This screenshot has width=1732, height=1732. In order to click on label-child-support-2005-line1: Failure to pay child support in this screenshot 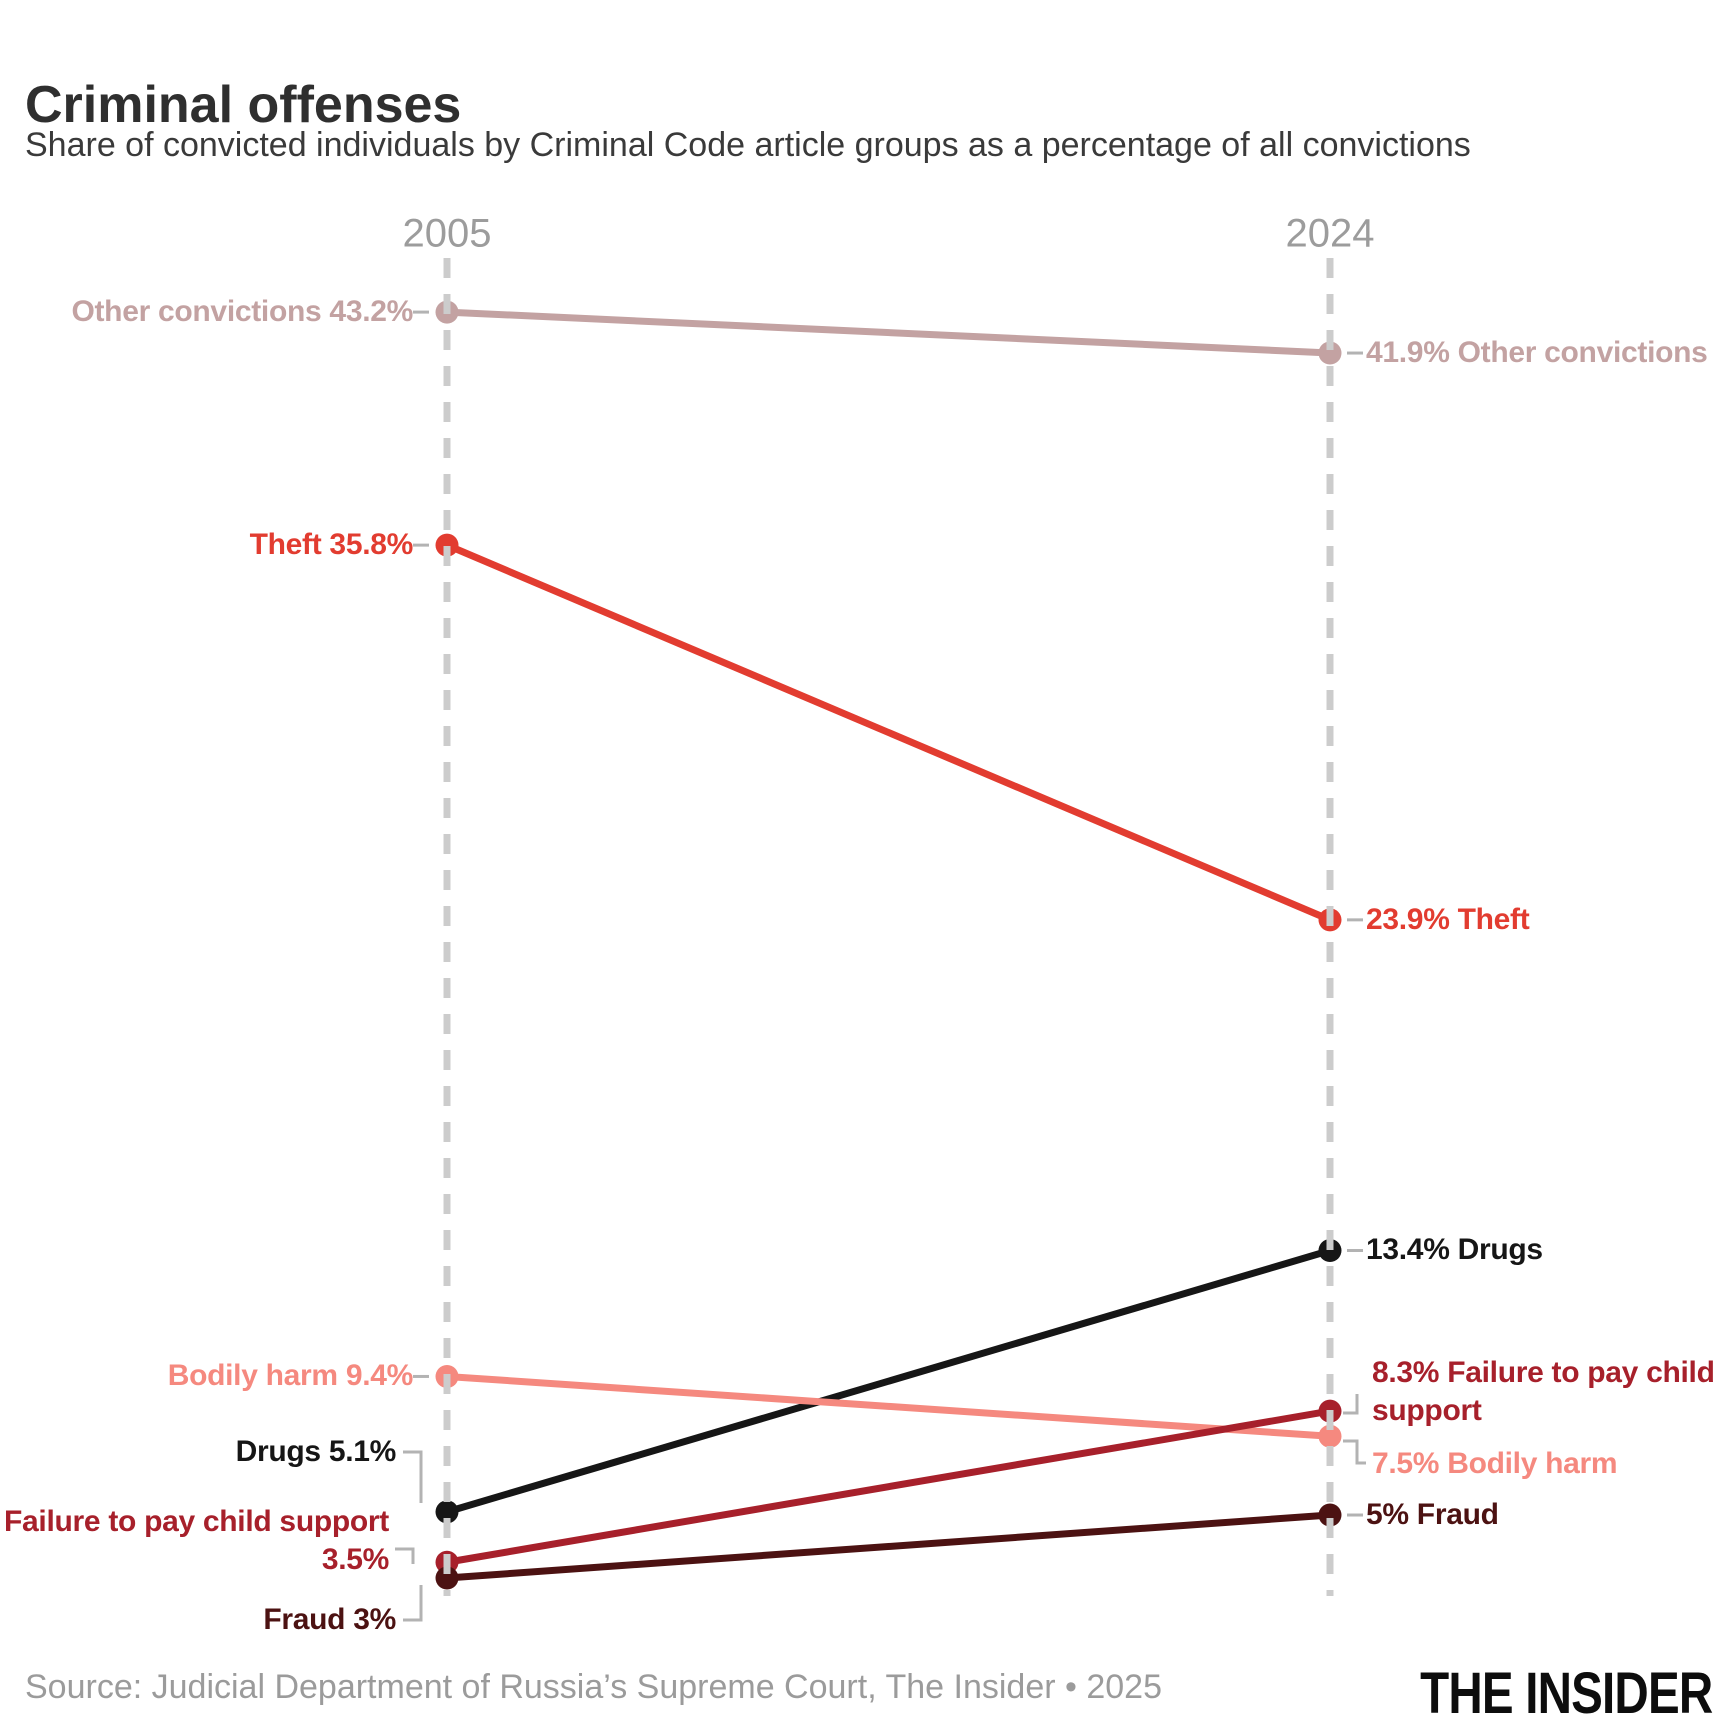, I will do `click(196, 1521)`.